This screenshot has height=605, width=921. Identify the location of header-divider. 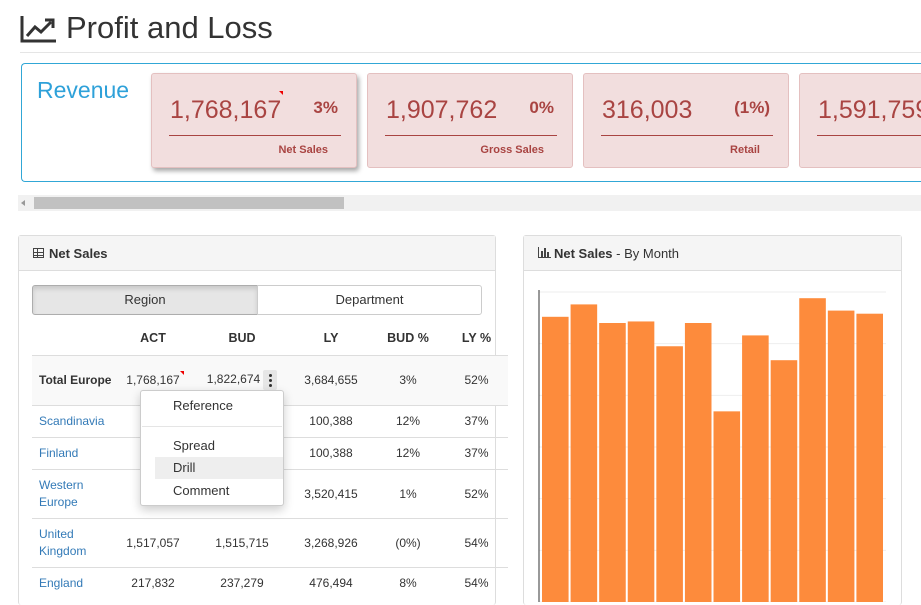
(470, 52).